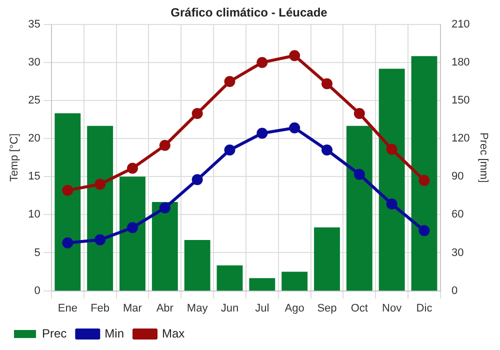  Describe the element at coordinates (460, 138) in the screenshot. I see `y2-tick-label: 120` at that location.